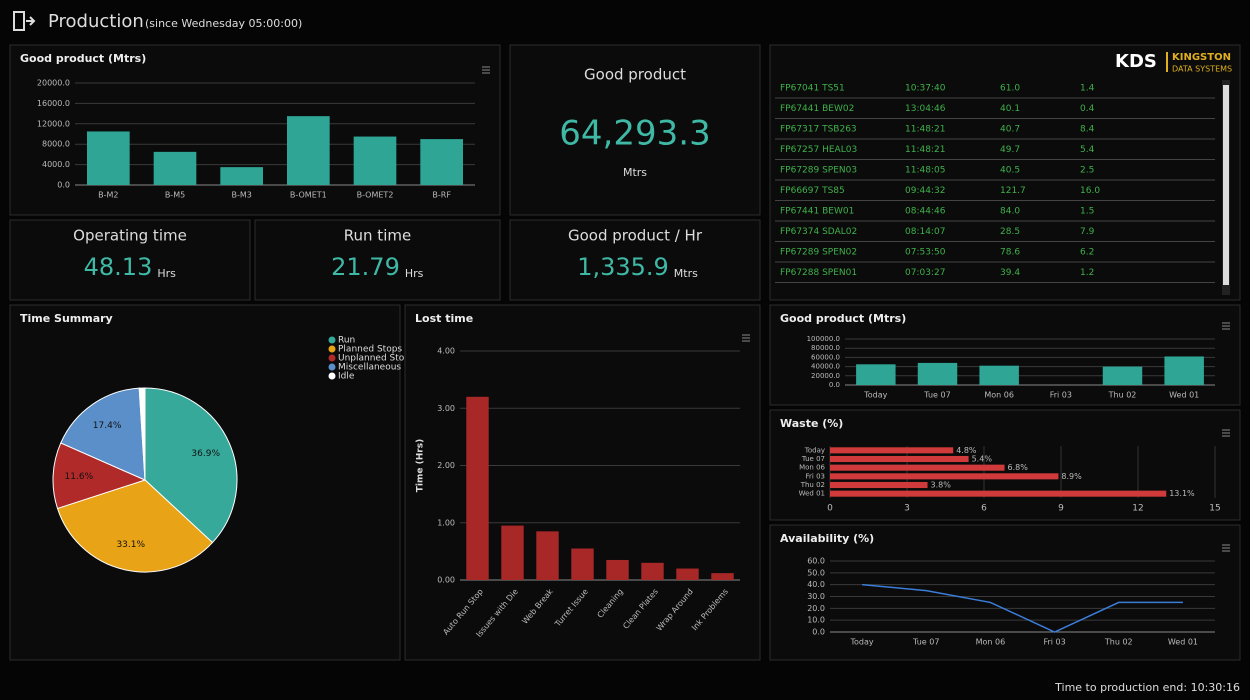  I want to click on y-tick-label: Fri 03, so click(815, 476).